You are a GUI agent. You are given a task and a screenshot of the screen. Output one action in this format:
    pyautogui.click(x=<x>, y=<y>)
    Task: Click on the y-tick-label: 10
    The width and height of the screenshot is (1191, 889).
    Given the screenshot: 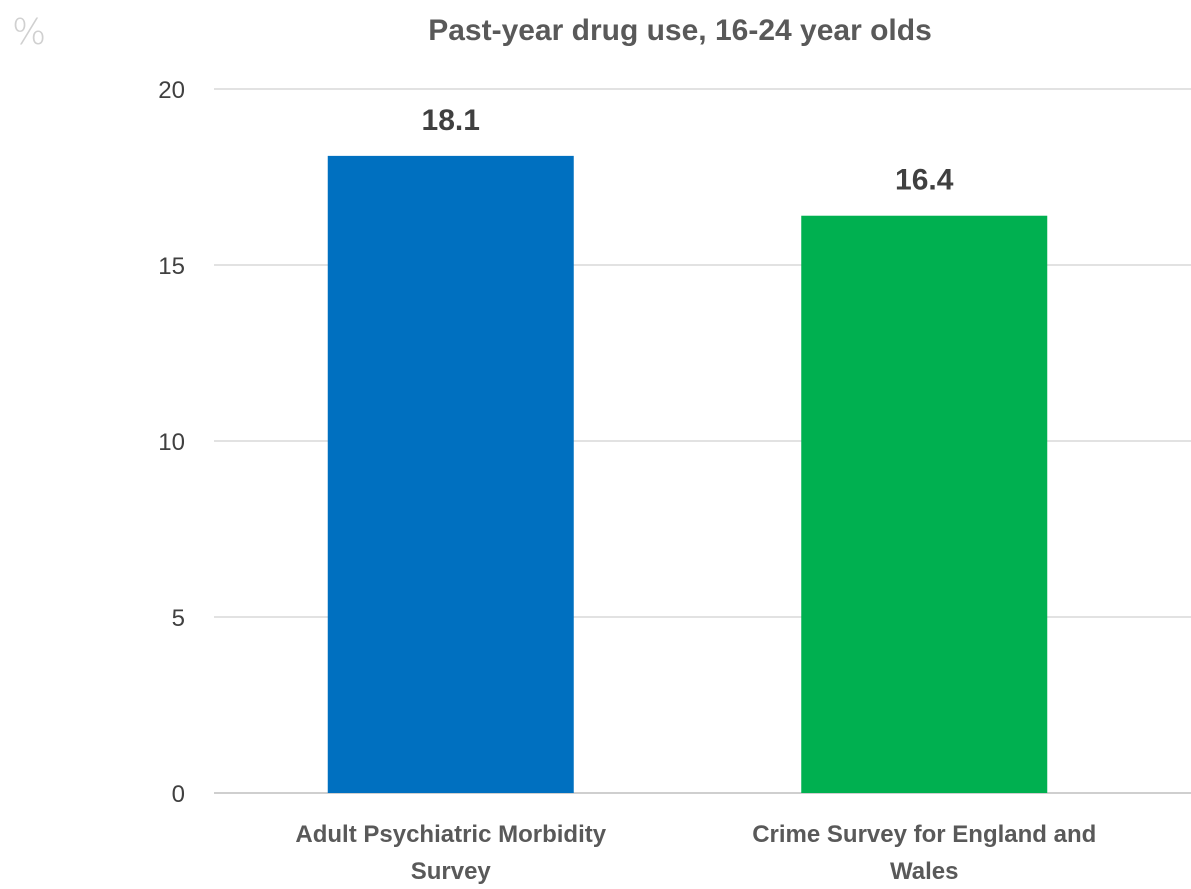 What is the action you would take?
    pyautogui.click(x=171, y=442)
    